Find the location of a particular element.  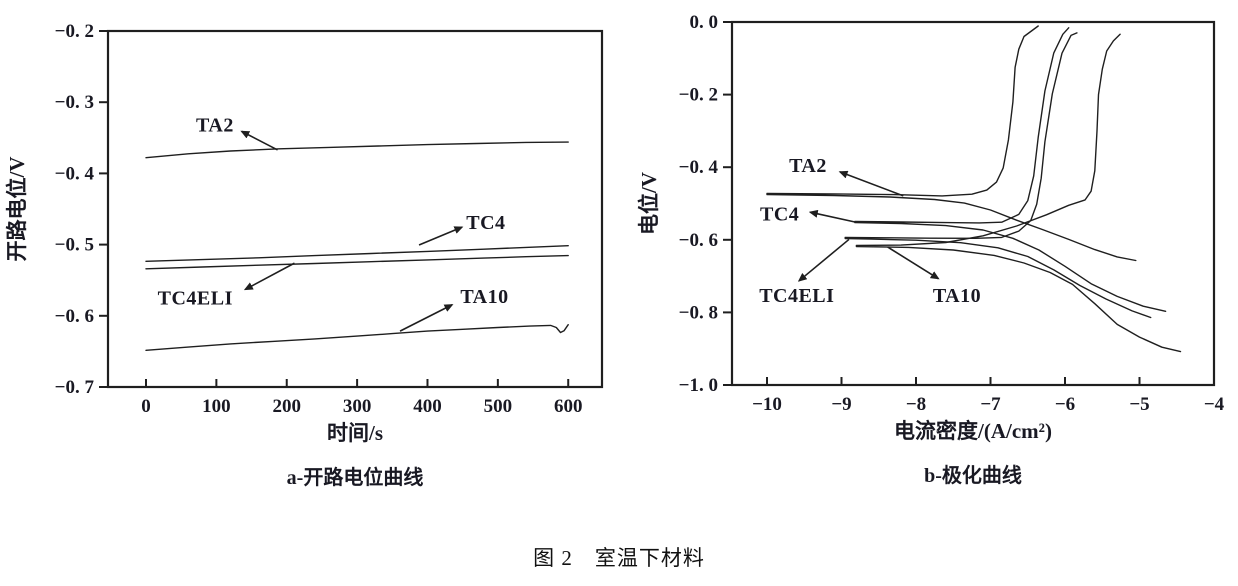

y-tick-label: −1. 0 is located at coordinates (698, 385).